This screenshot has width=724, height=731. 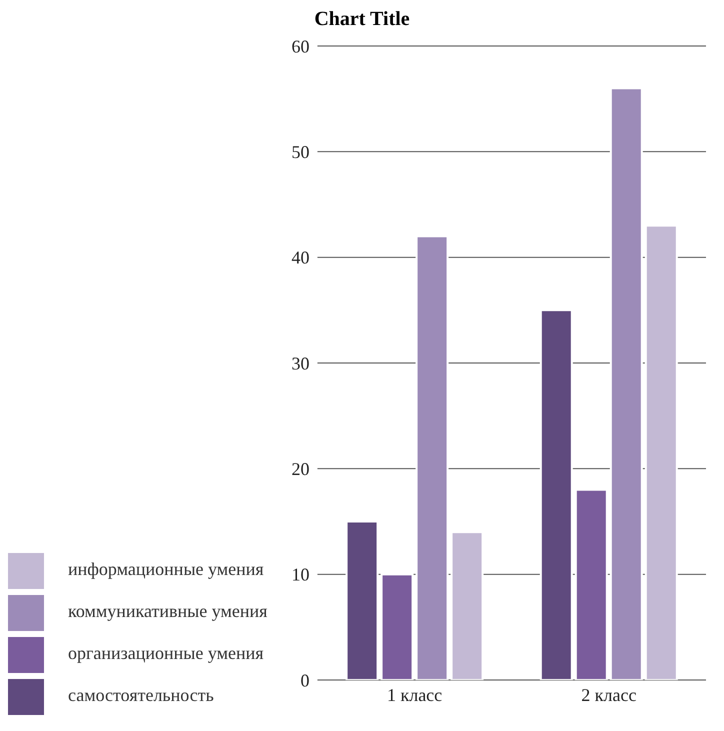 What do you see at coordinates (305, 680) in the screenshot?
I see `y-tick-label: 0` at bounding box center [305, 680].